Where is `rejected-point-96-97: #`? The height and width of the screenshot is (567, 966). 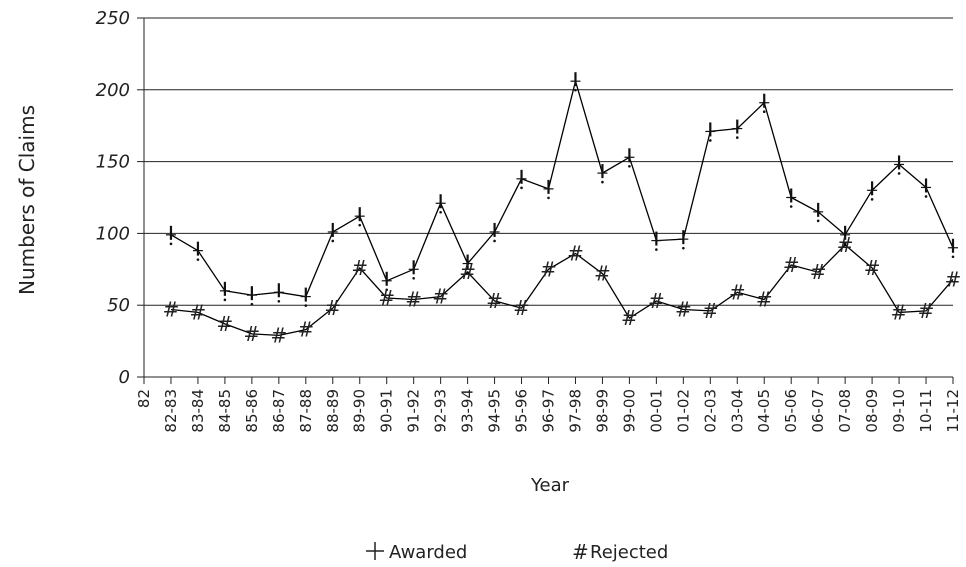 rejected-point-96-97: # is located at coordinates (548, 269).